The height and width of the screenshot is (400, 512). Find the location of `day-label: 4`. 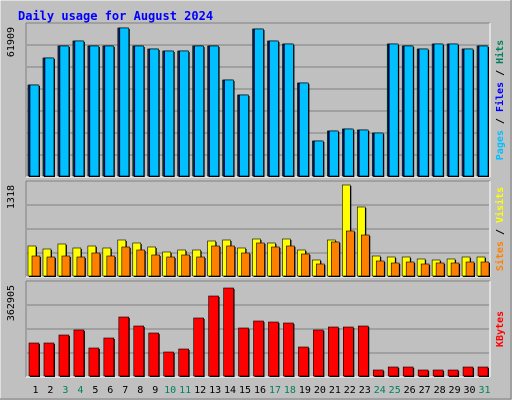

day-label: 4 is located at coordinates (80, 390).